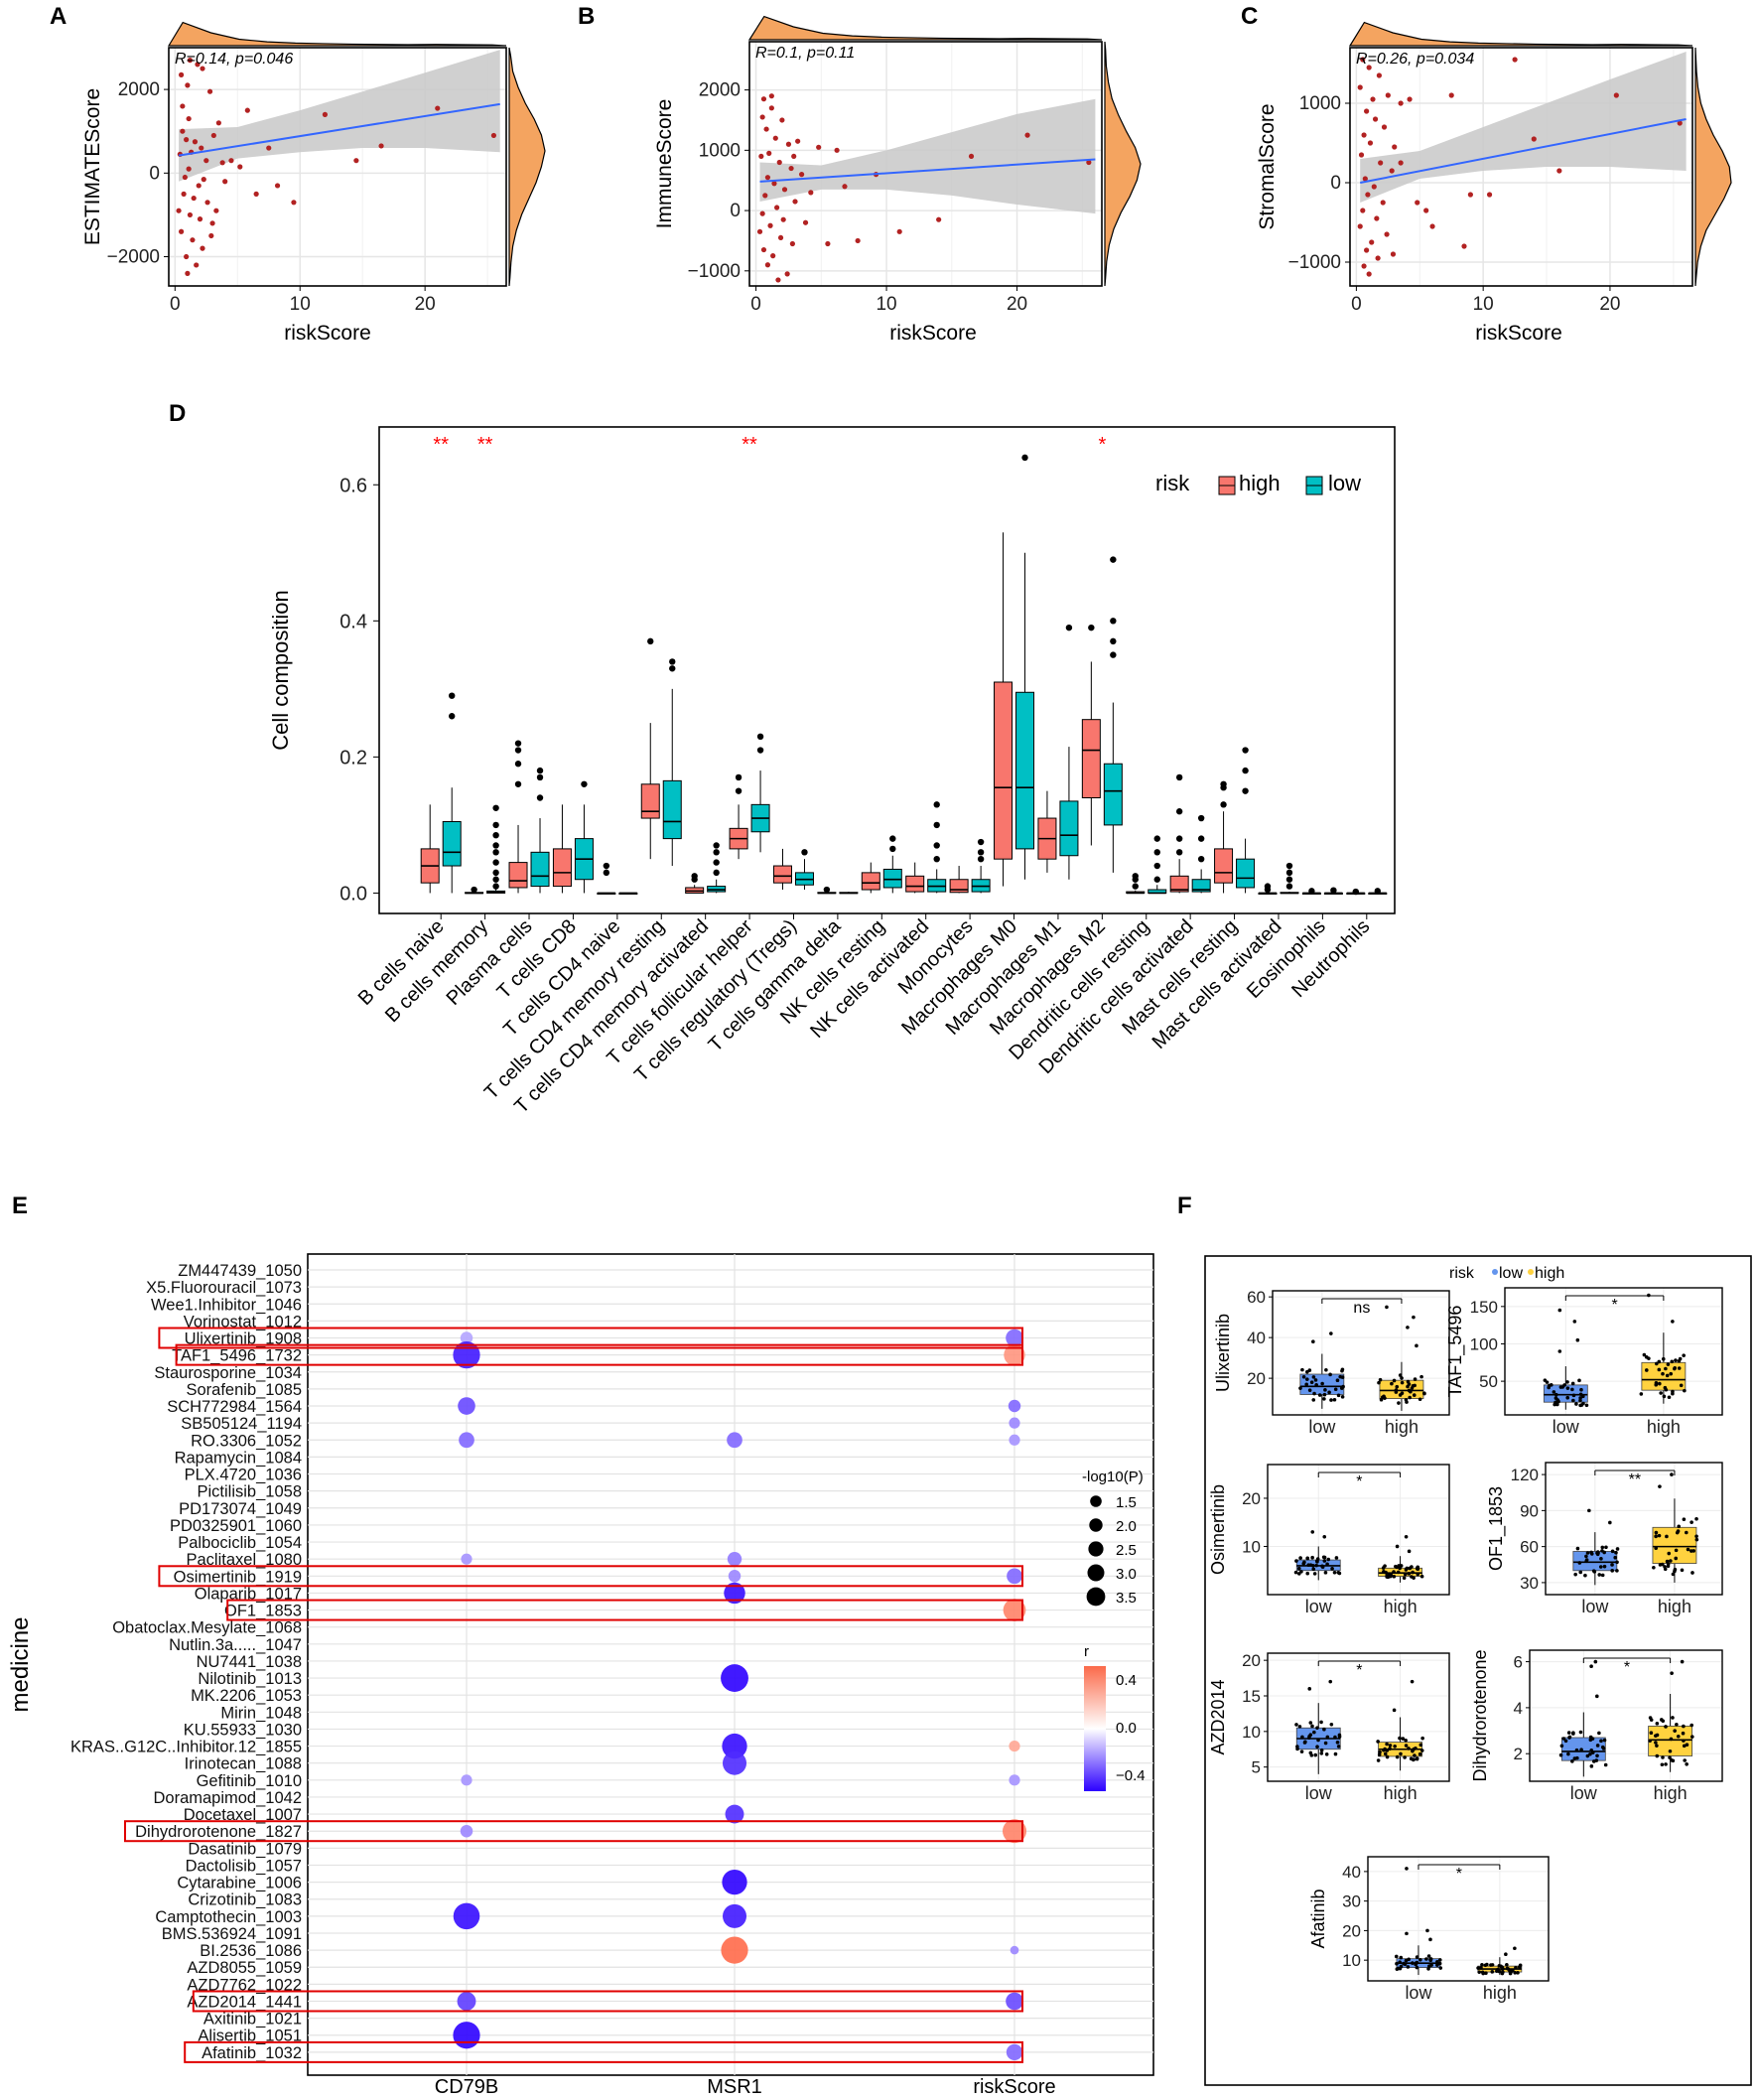  Describe the element at coordinates (245, 1968) in the screenshot. I see `row-label: AZD8055_1059` at that location.